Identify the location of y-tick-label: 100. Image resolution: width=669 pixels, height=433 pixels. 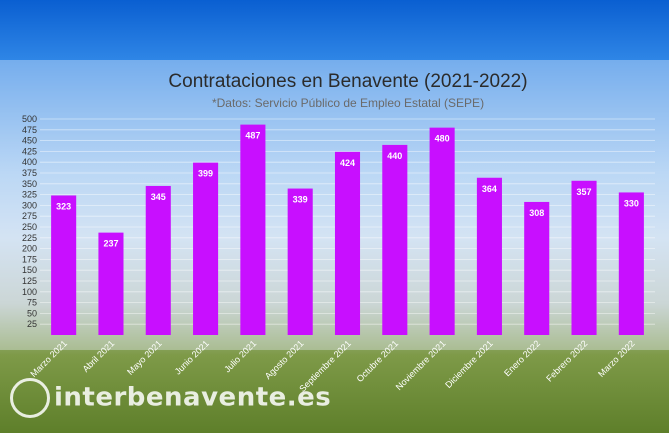
(29, 292).